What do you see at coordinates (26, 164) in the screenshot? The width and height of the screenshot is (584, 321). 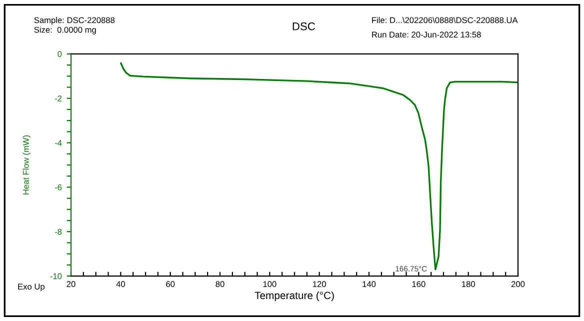 I see `y-axis-title: Heat Flow (mW)` at bounding box center [26, 164].